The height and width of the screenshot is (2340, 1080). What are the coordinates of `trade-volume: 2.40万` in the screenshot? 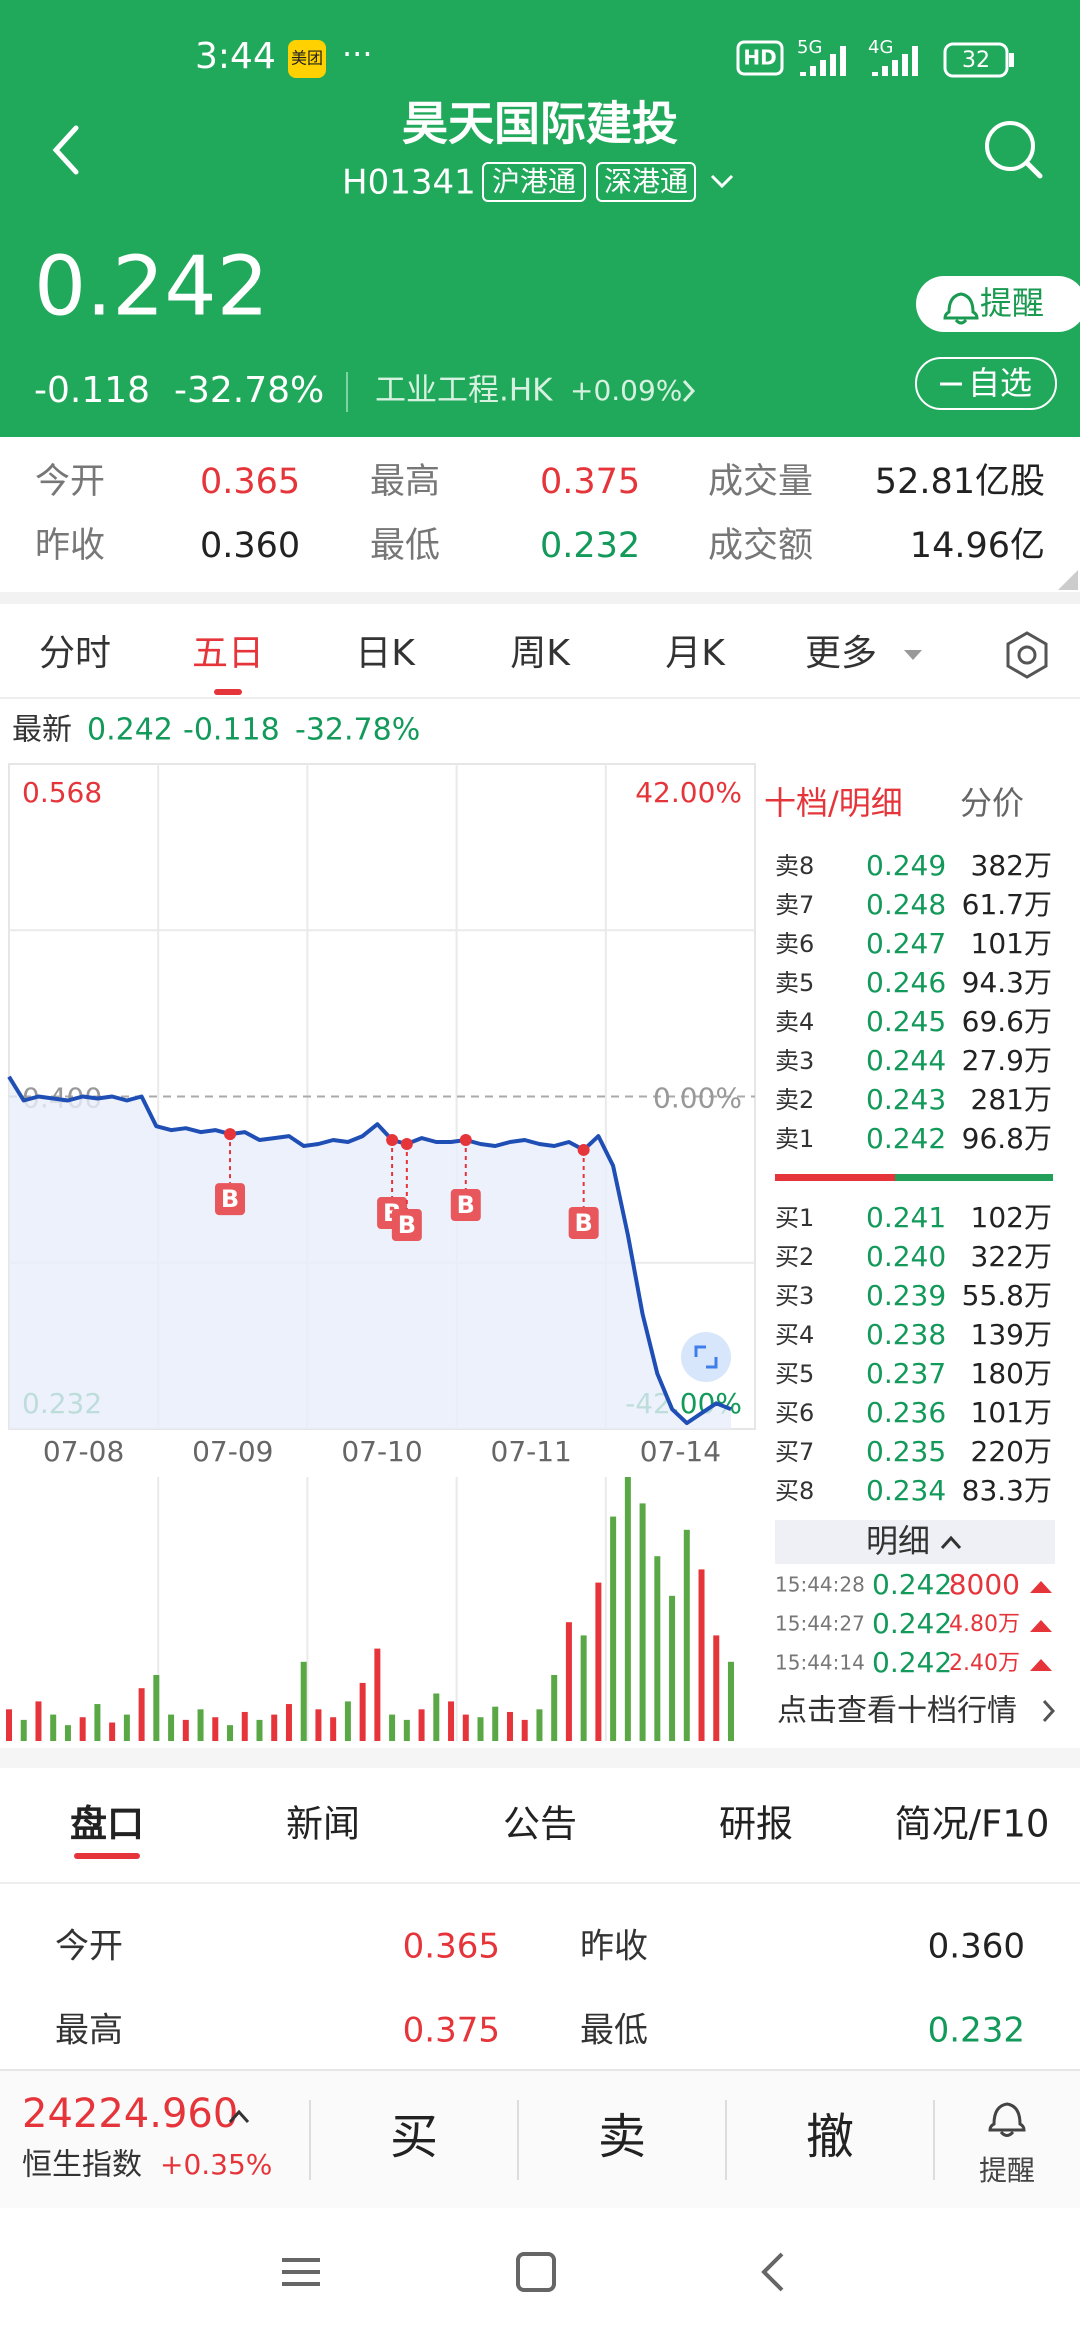 It's located at (984, 1663).